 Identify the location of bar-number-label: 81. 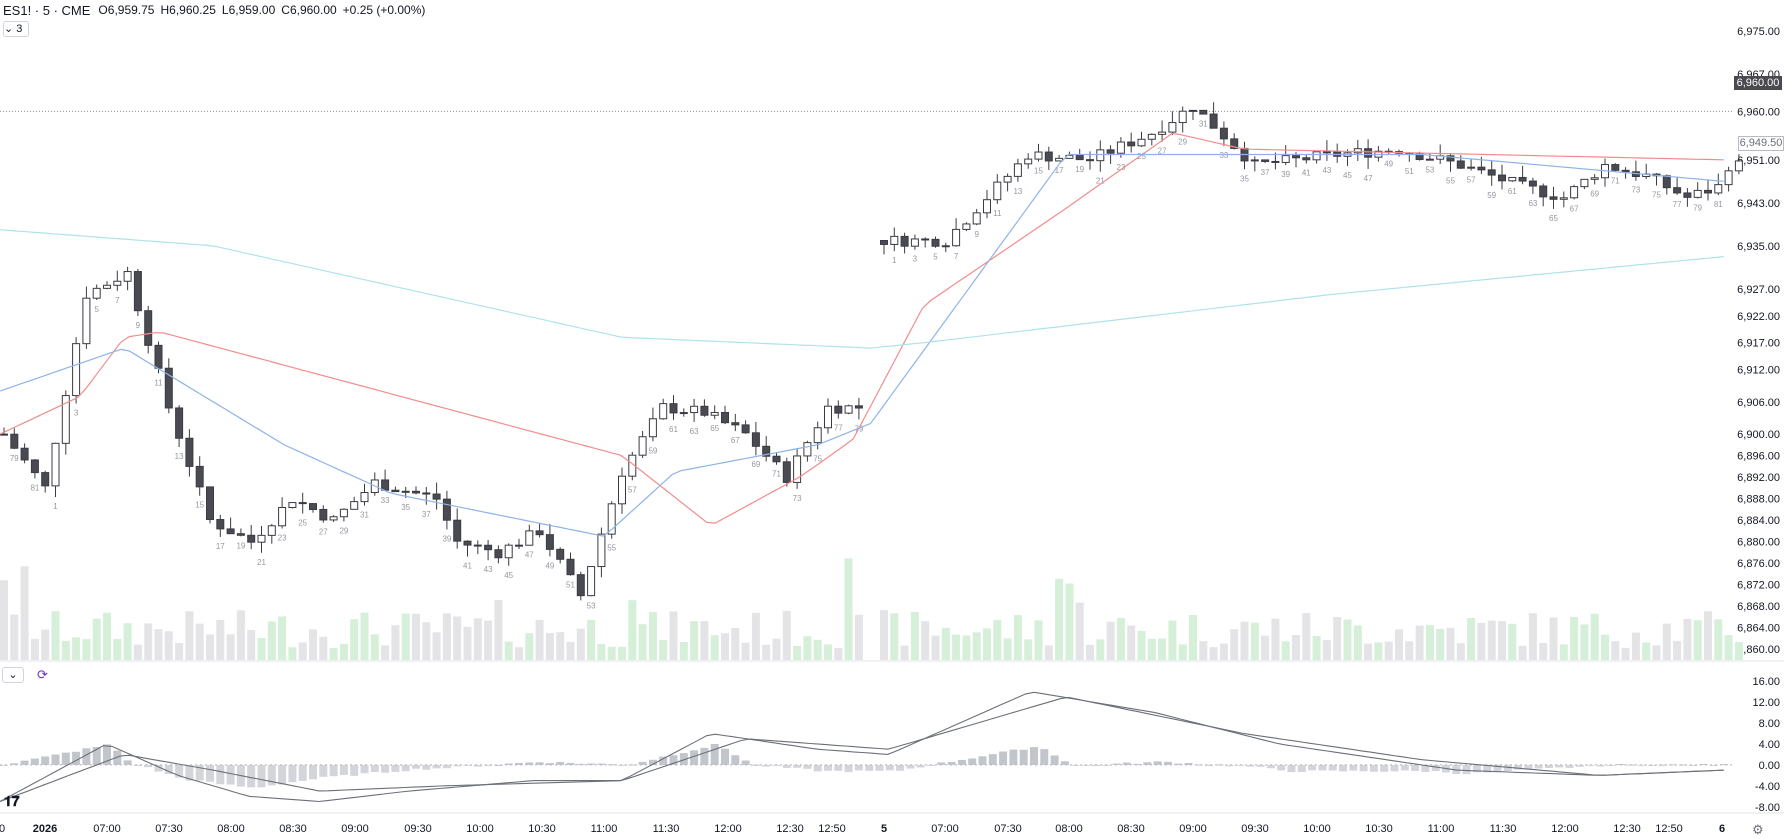
(34, 487).